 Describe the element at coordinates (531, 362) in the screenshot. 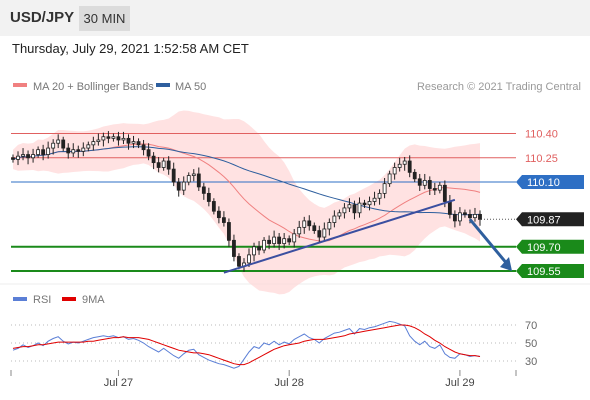

I see `rsi-tick-30: 30` at that location.